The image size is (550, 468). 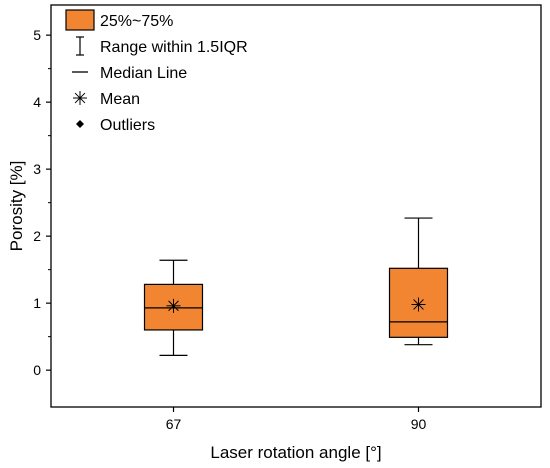 What do you see at coordinates (37, 35) in the screenshot?
I see `y-tick-label: 5` at bounding box center [37, 35].